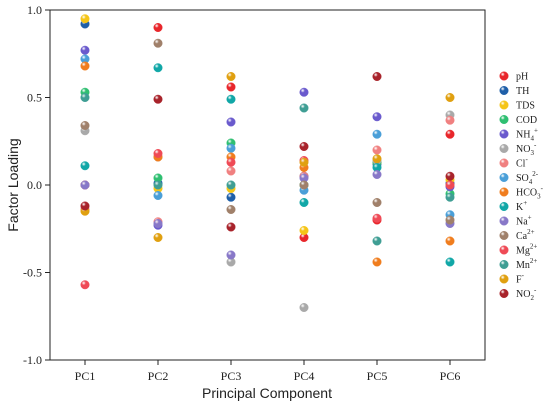 This screenshot has width=550, height=407. I want to click on x-axis-title: Principal Component, so click(267, 393).